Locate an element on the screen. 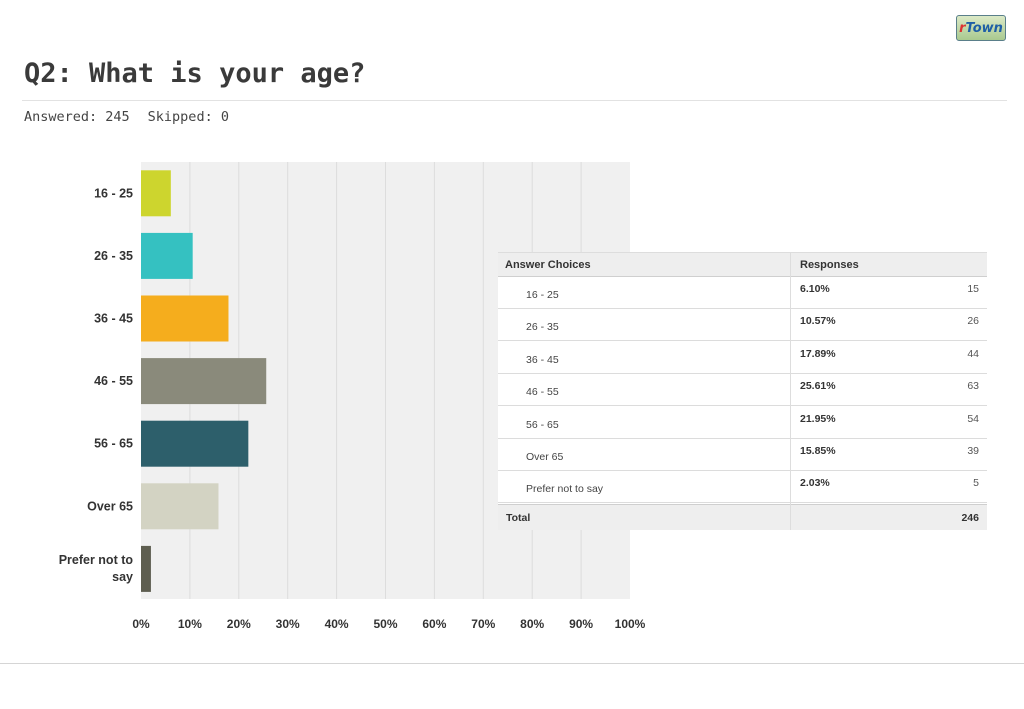  response-percent: 10.57% is located at coordinates (818, 321).